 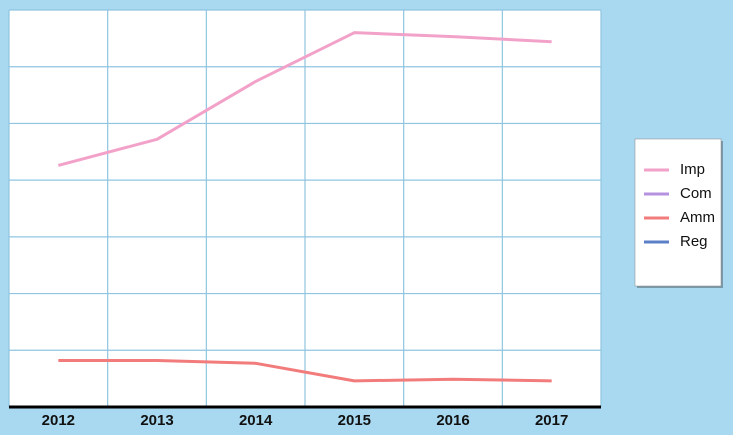 I want to click on legend-label: Amm, so click(x=697, y=217).